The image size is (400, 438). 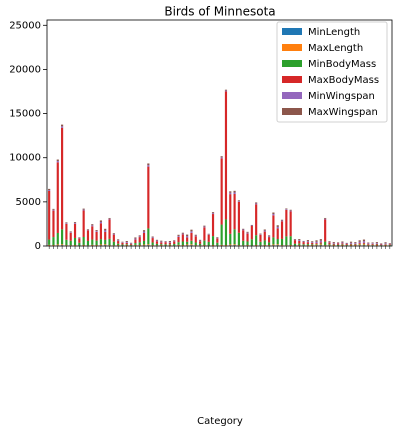 What do you see at coordinates (25, 69) in the screenshot?
I see `y-tick-label: 20000` at bounding box center [25, 69].